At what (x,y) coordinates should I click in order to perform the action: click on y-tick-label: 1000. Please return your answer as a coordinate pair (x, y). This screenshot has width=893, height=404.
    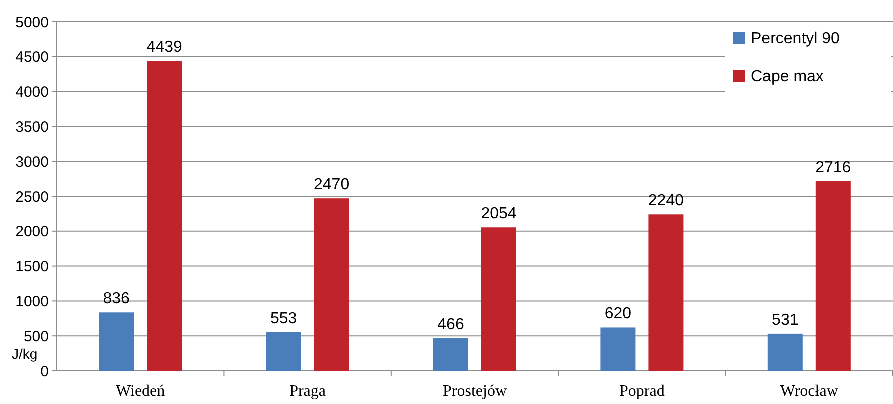
    Looking at the image, I should click on (32, 301).